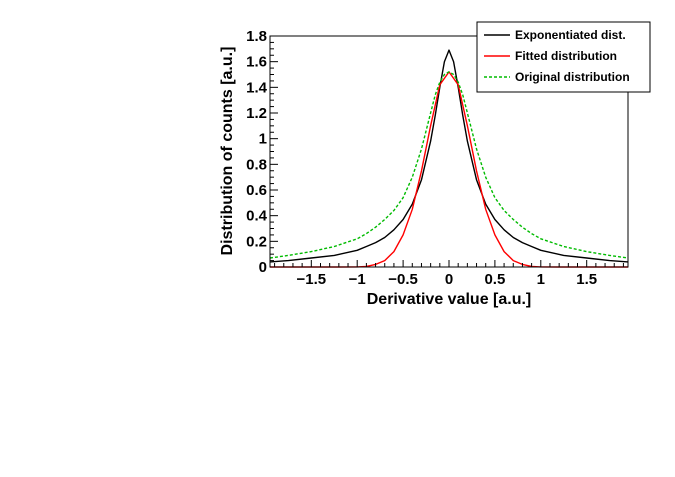 The height and width of the screenshot is (477, 675). I want to click on y-tick-label: 0.8, so click(256, 164).